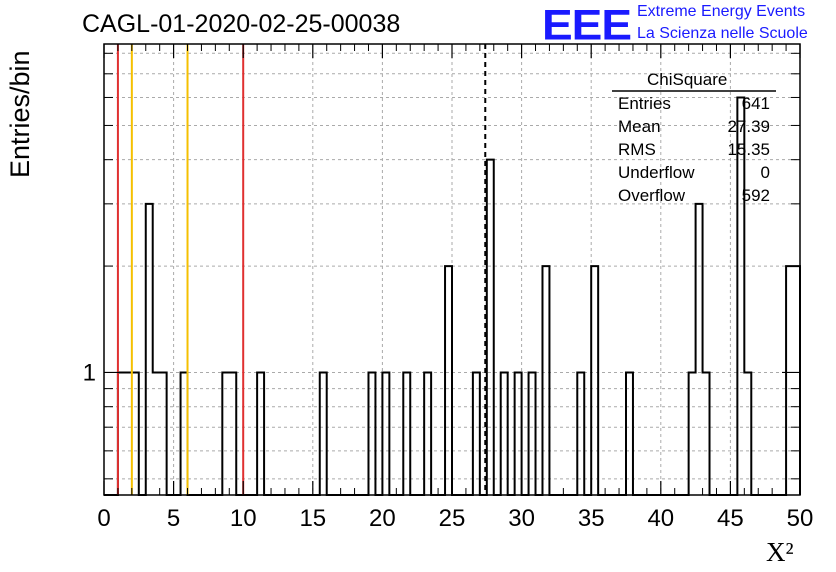  Describe the element at coordinates (652, 195) in the screenshot. I see `stat-label-overflow: Overflow` at that location.